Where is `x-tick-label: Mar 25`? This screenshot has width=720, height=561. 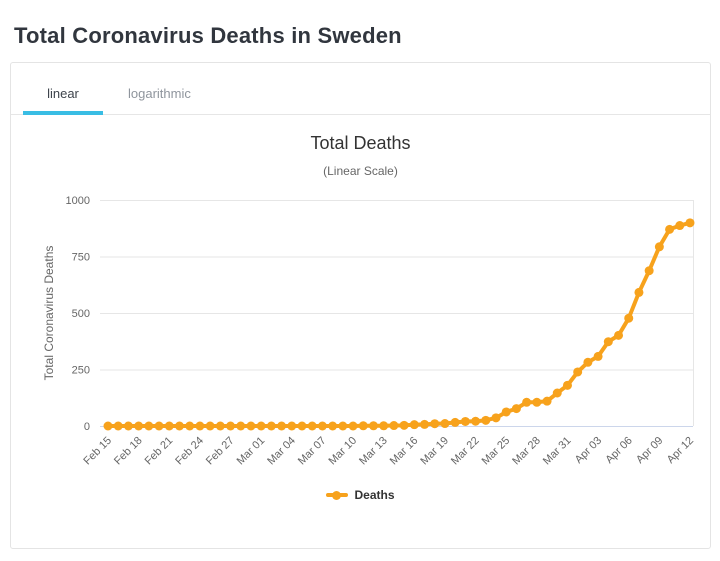 x-tick-label: Mar 25 is located at coordinates (496, 451).